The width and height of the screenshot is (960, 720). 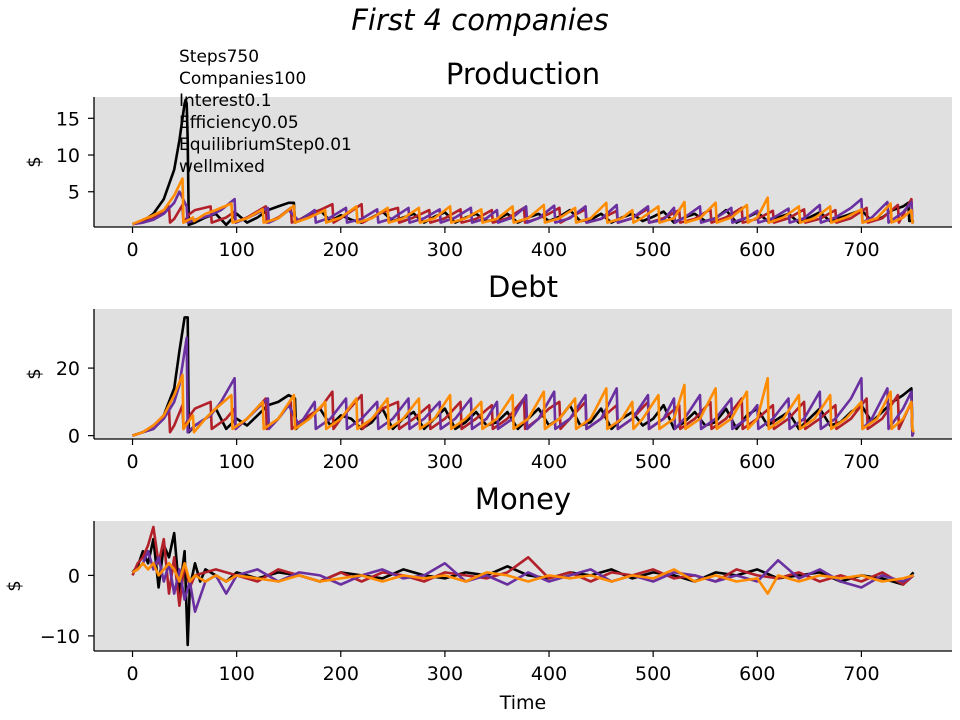 What do you see at coordinates (549, 462) in the screenshot?
I see `xtick-label-debt: 400` at bounding box center [549, 462].